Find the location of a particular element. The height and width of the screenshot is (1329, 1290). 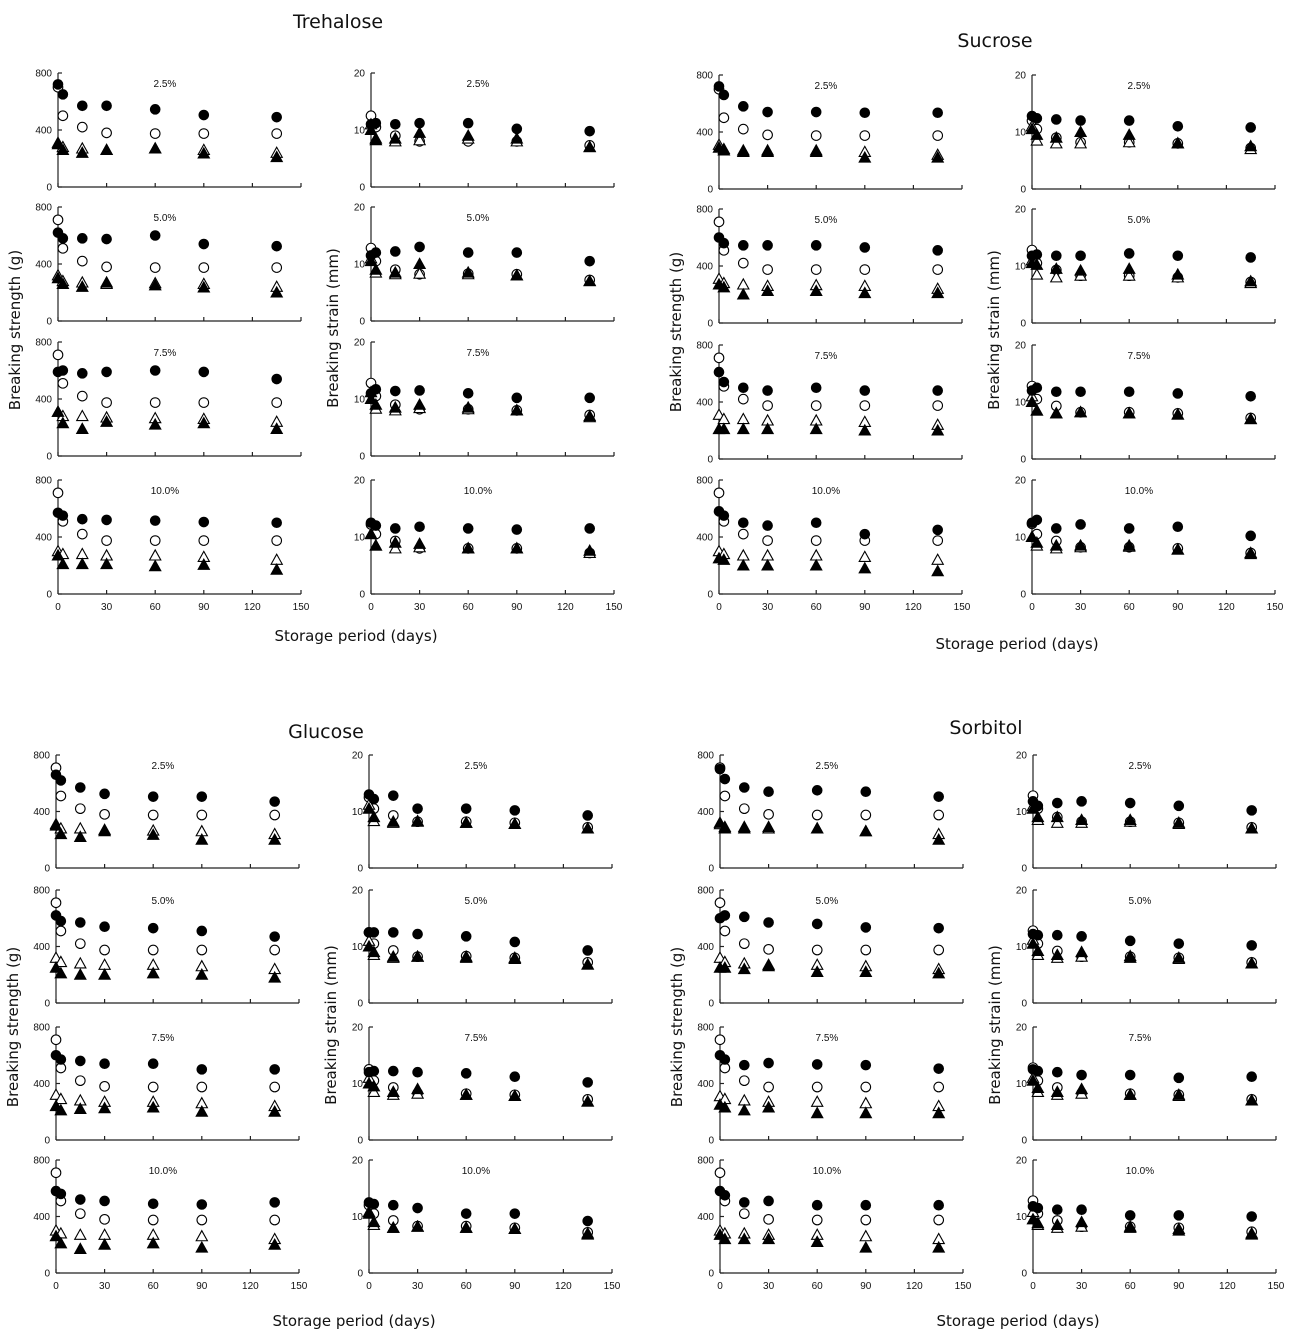

glucose-strain-panel-4-ytick-label: 0 is located at coordinates (360, 1274).